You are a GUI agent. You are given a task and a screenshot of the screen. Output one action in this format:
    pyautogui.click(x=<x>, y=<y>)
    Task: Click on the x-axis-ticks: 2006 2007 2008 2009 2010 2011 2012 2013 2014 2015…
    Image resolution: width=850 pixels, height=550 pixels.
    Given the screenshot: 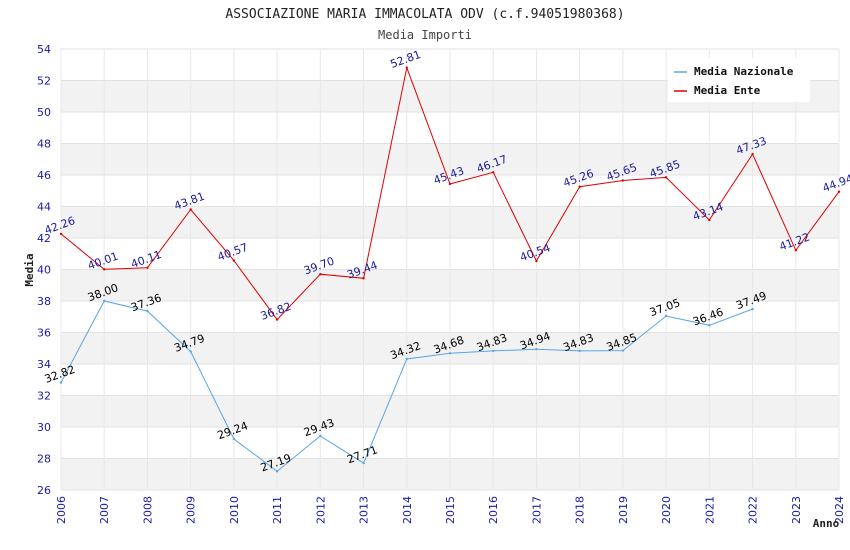 What is the action you would take?
    pyautogui.click(x=450, y=510)
    